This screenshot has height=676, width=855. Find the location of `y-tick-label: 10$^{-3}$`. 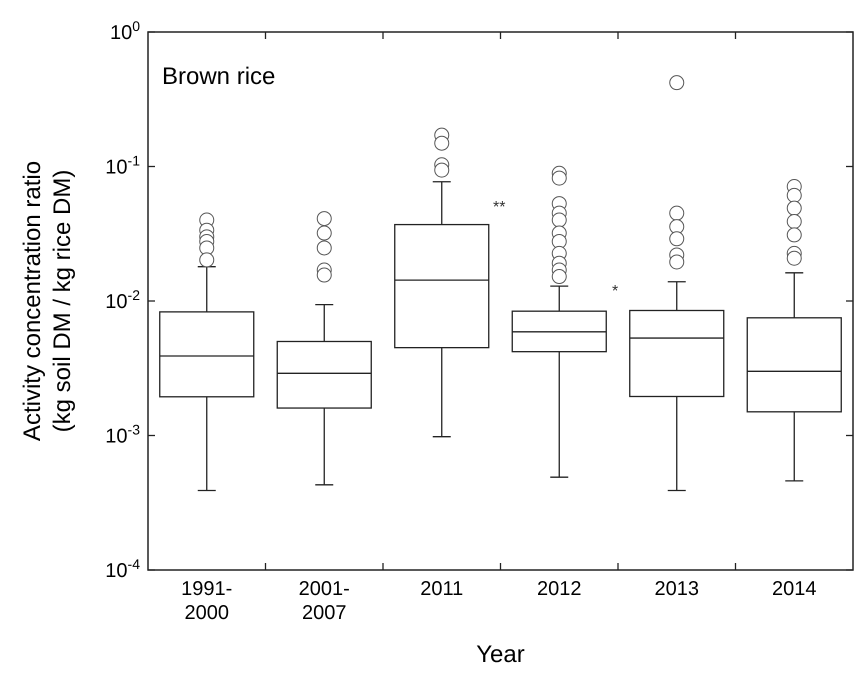

y-tick-label: 10$^{-3}$ is located at coordinates (122, 435).